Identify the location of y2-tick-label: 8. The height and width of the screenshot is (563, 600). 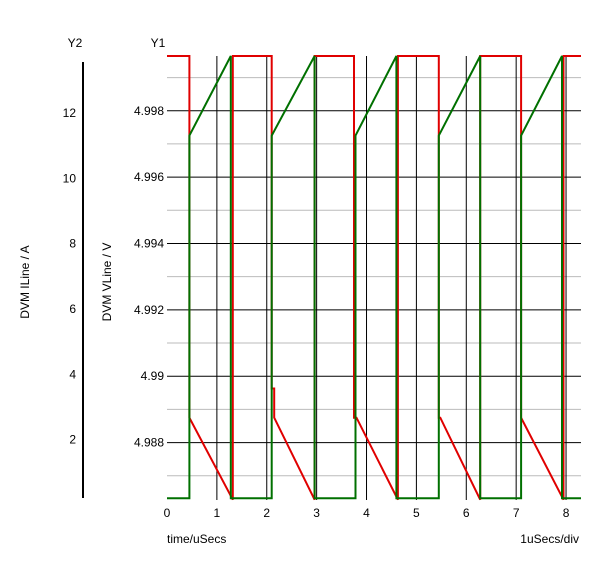
(72, 244).